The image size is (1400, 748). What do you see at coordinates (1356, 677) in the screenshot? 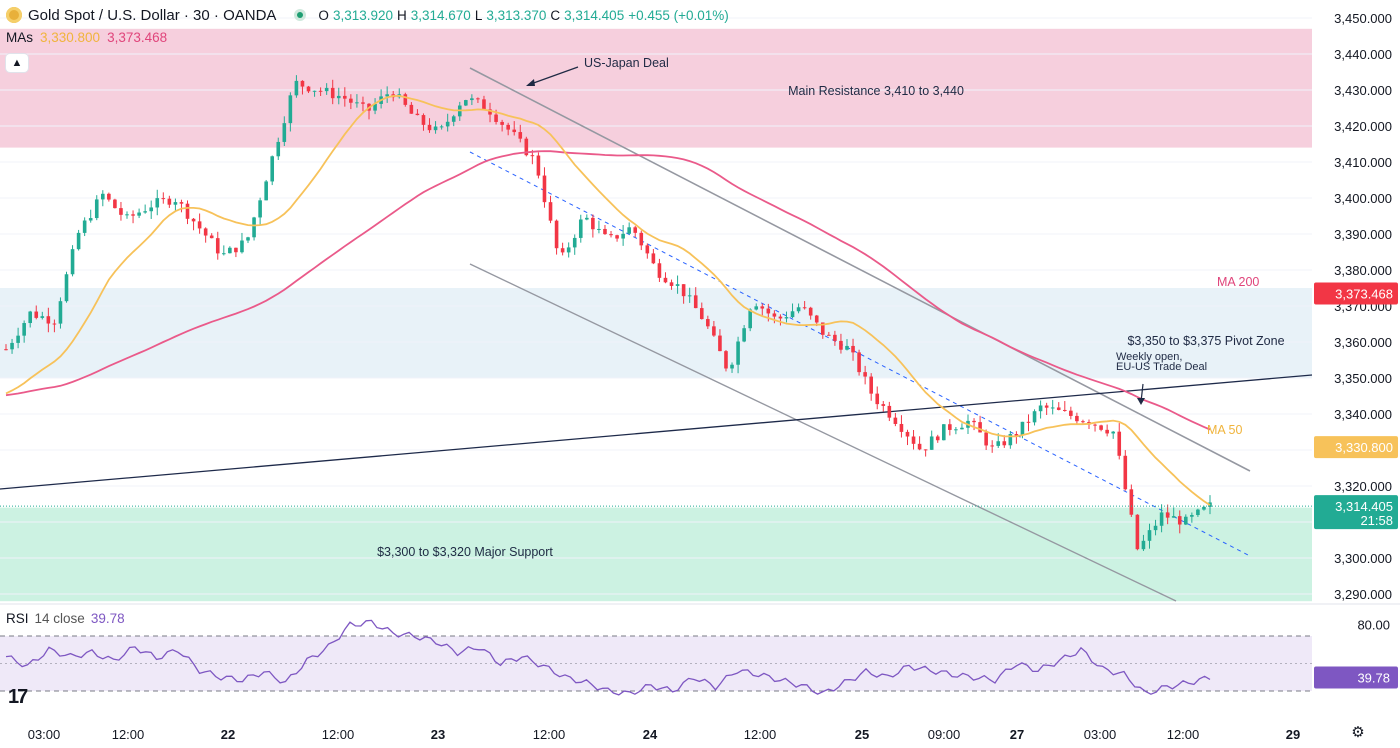
I see `rsi-value-tag` at bounding box center [1356, 677].